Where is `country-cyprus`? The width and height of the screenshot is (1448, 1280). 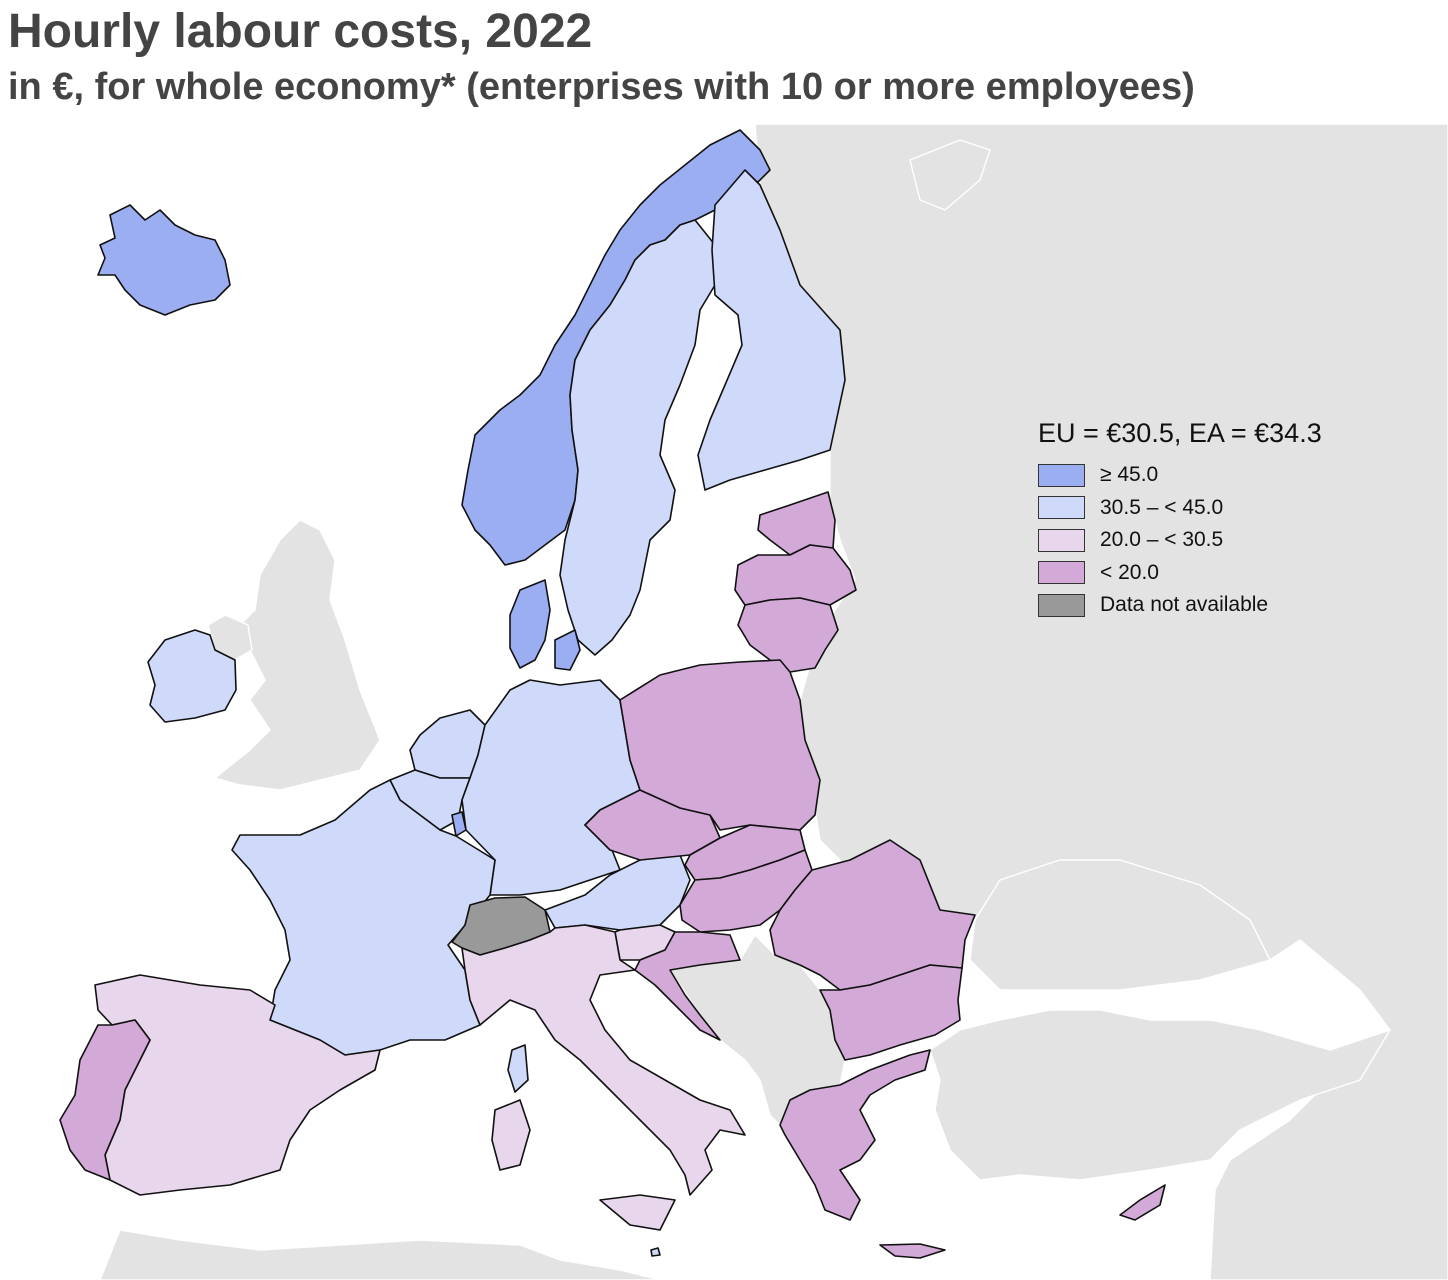 country-cyprus is located at coordinates (1142, 1202).